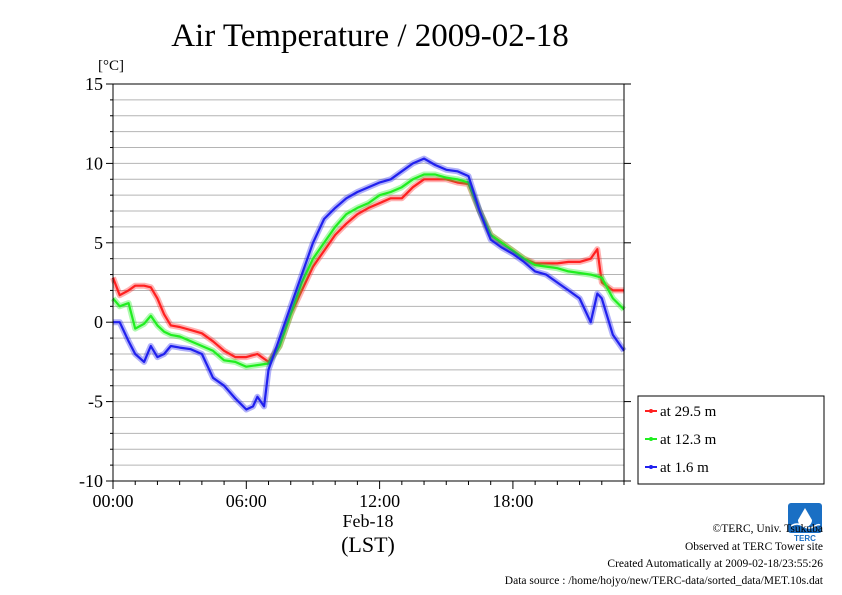 This screenshot has width=842, height=595. I want to click on legend-label: at 12.3 m, so click(688, 440).